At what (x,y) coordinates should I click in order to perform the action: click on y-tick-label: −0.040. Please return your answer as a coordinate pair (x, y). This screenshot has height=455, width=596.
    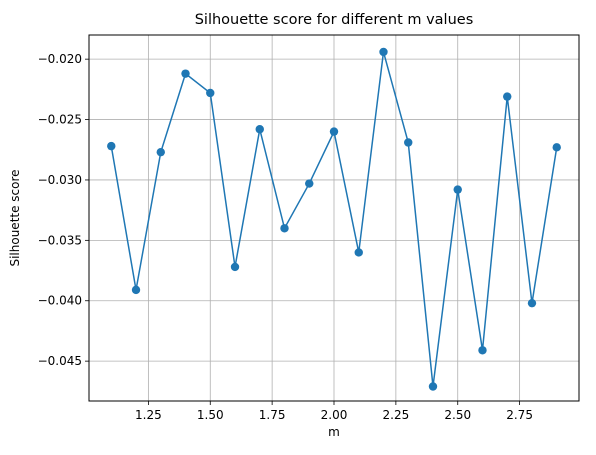
    Looking at the image, I should click on (60, 301).